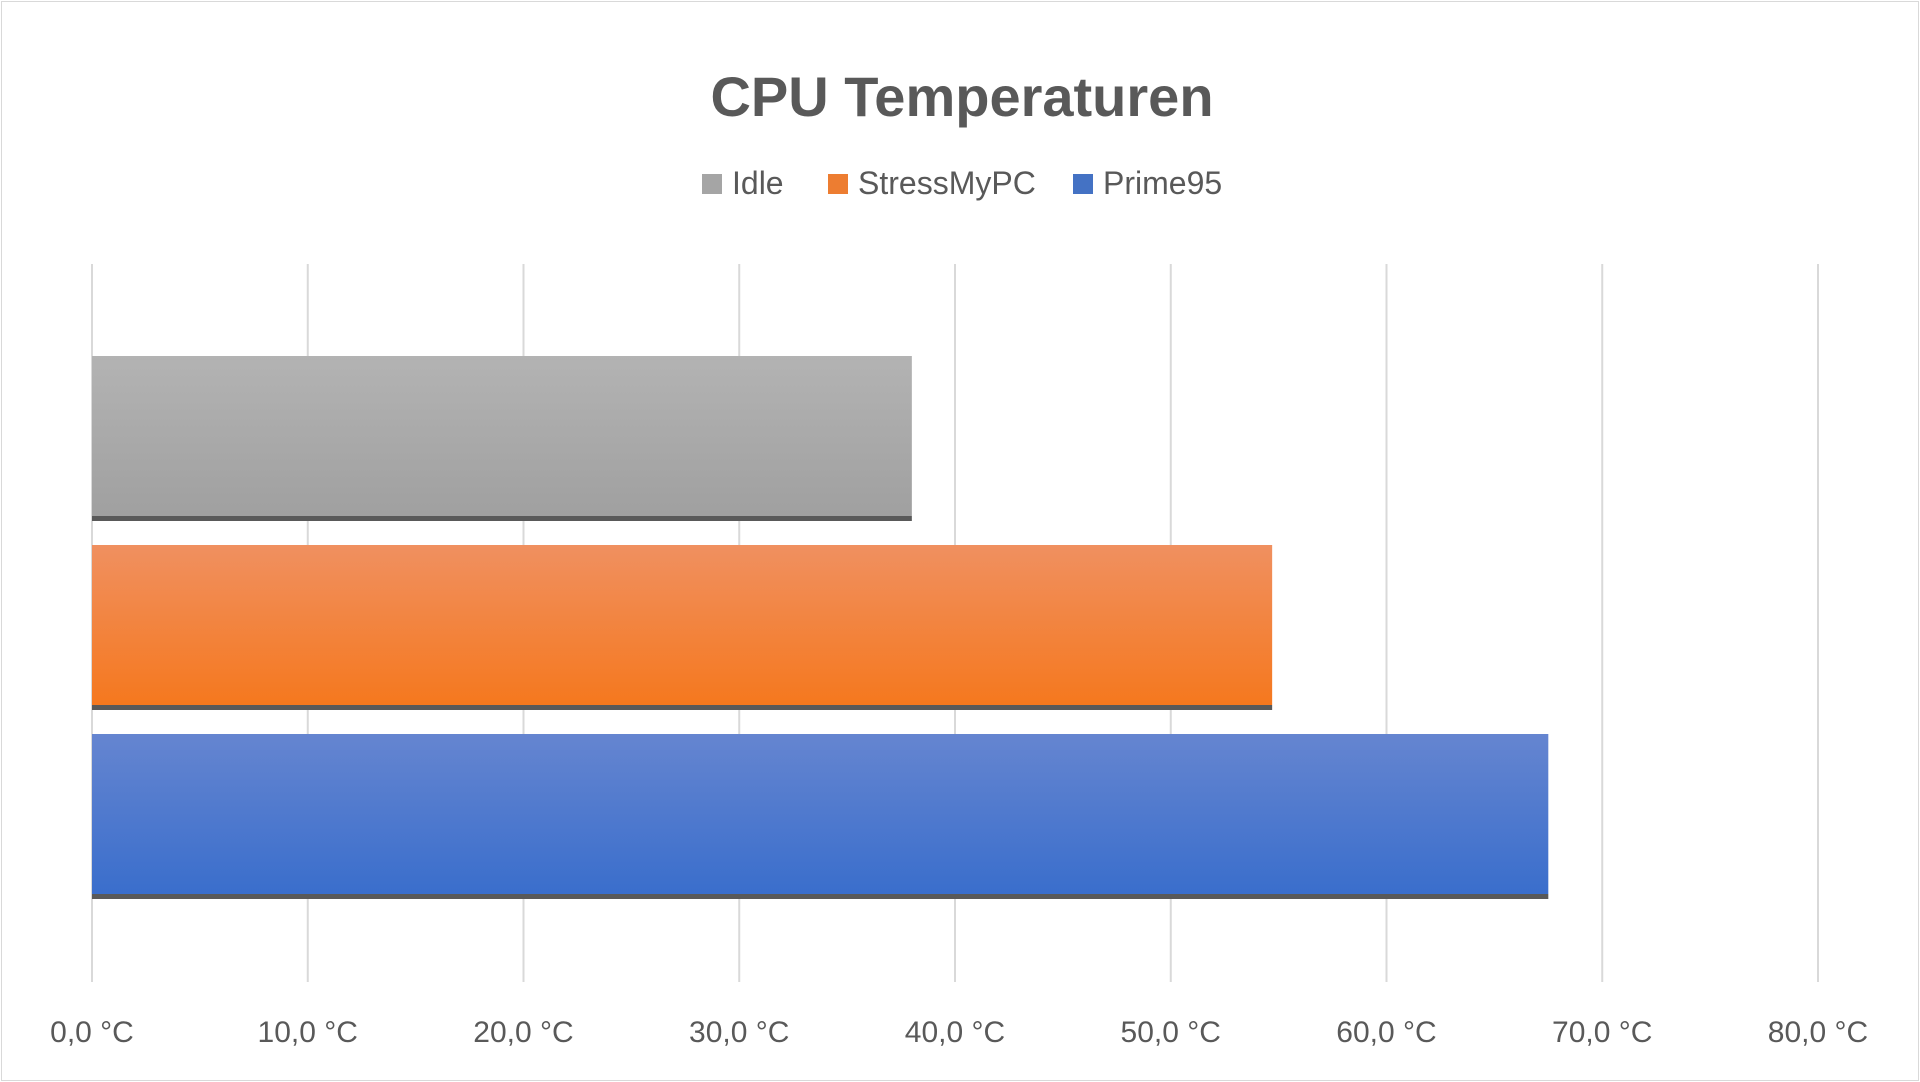 Image resolution: width=1920 pixels, height=1082 pixels. Describe the element at coordinates (682, 625) in the screenshot. I see `bar-stressmypc` at that location.